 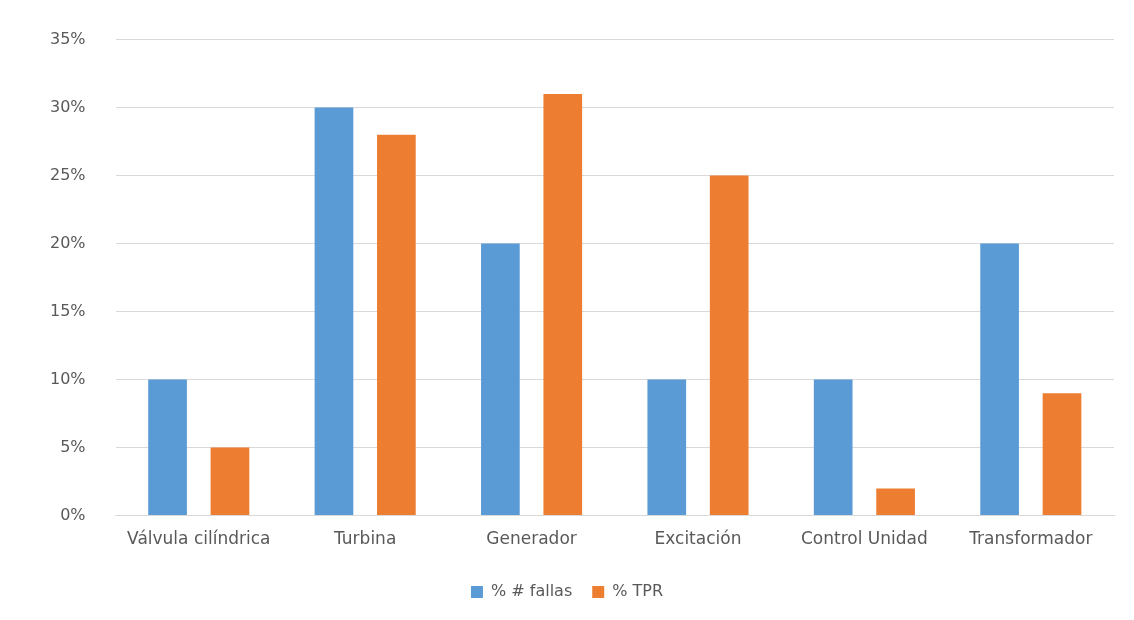 I want to click on y-tick-label: 15%, so click(x=68, y=310).